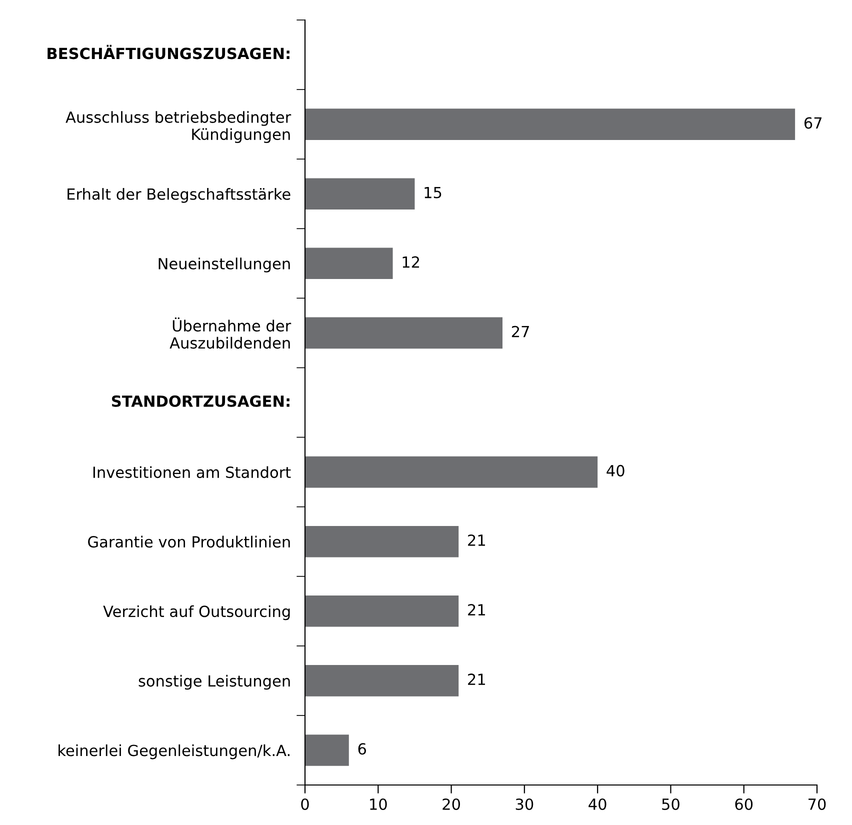 The image size is (852, 825). I want to click on y-tick-label: sonstige Leistungen, so click(214, 682).